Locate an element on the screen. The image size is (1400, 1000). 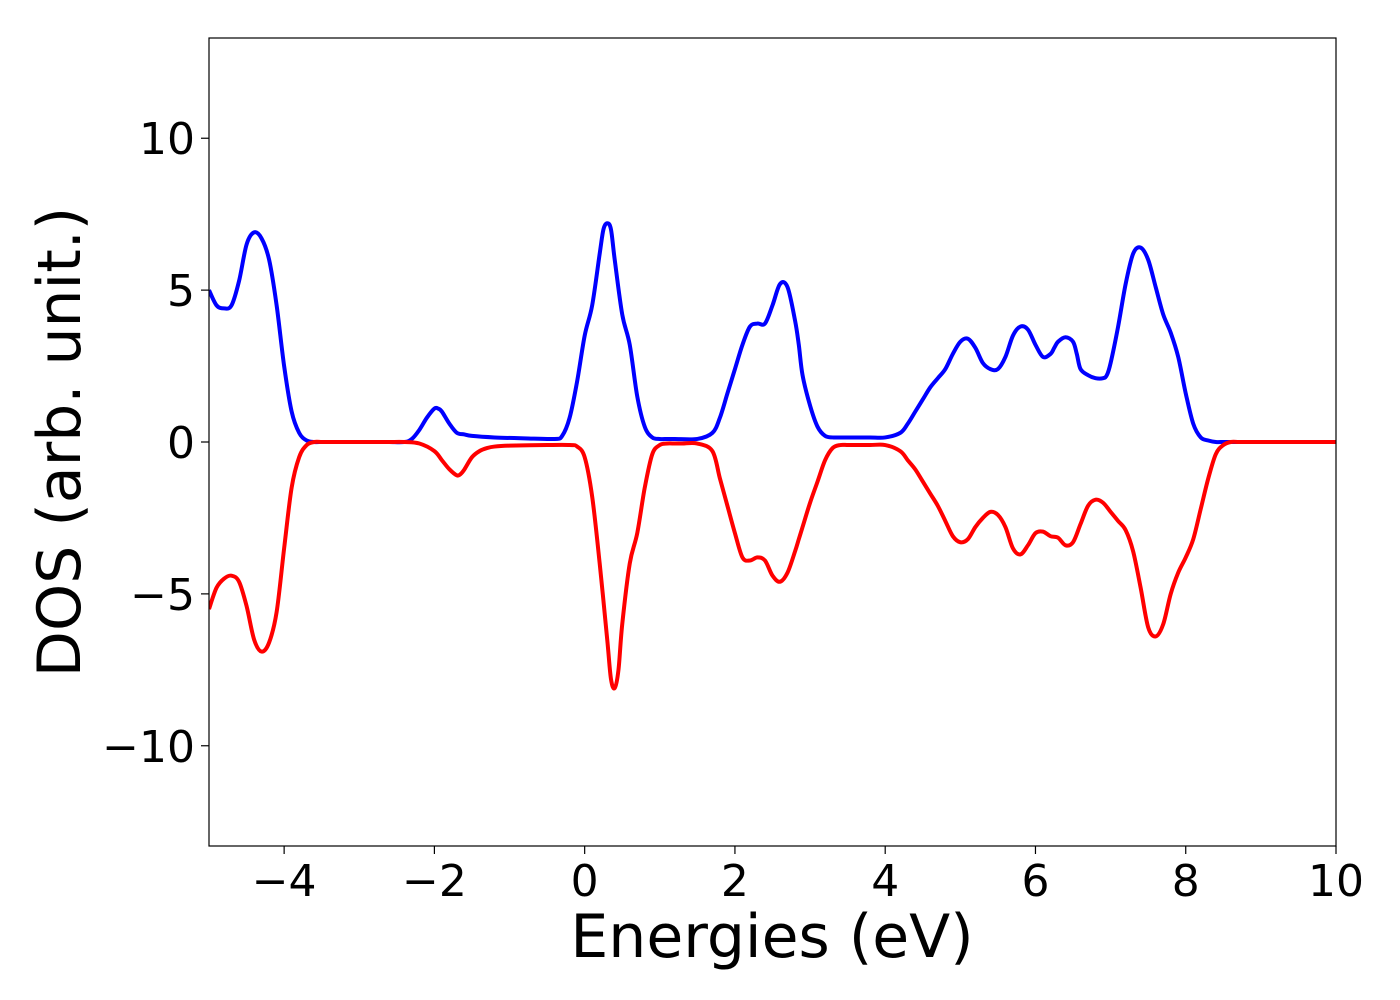
y-tick-label: −10 is located at coordinates (148, 747).